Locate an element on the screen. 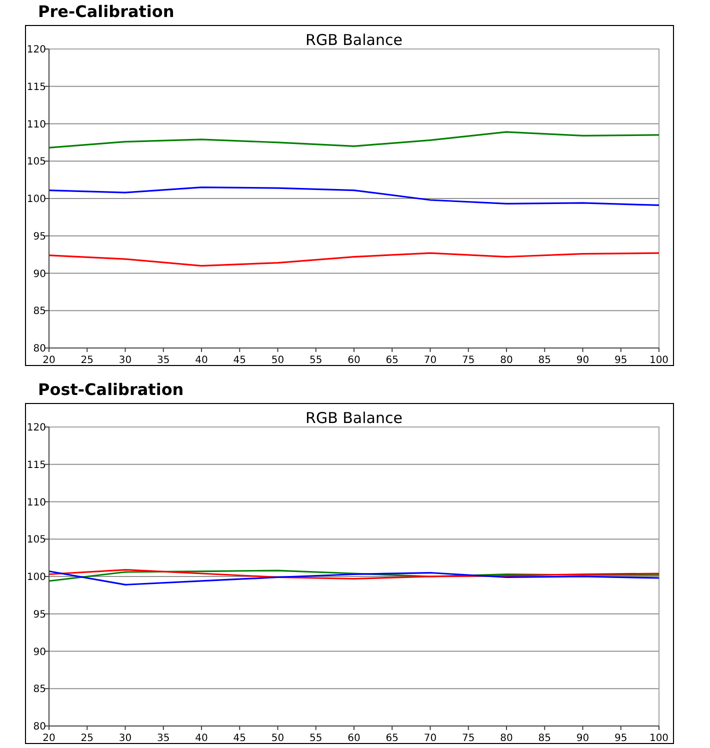 This screenshot has height=748, width=710. chart-title: Post-Calibration is located at coordinates (111, 389).